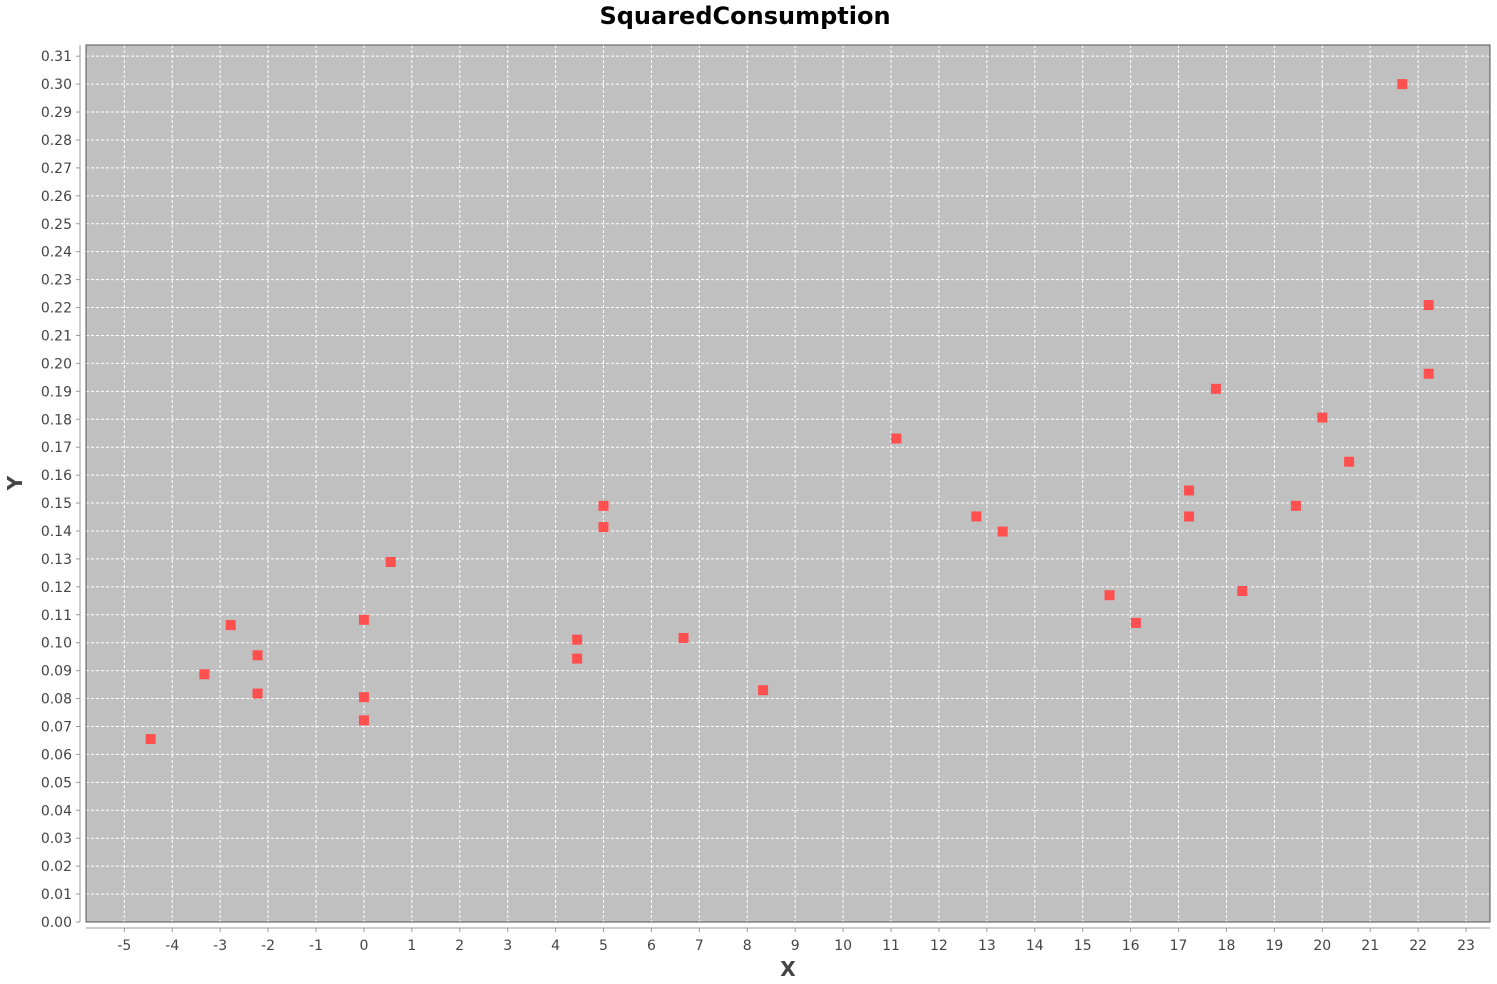 Image resolution: width=1497 pixels, height=984 pixels. I want to click on y-tick-label: 0.11, so click(56, 616).